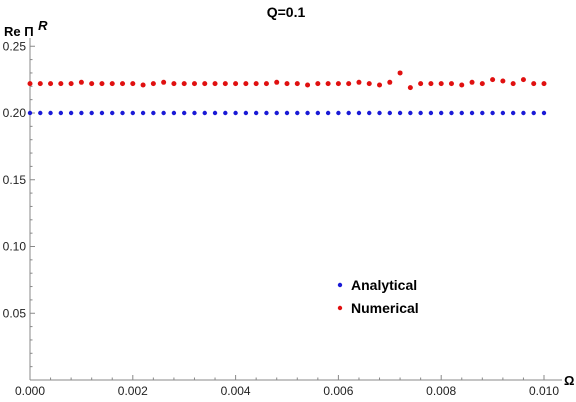  I want to click on x-tick-label: 0.002, so click(133, 391).